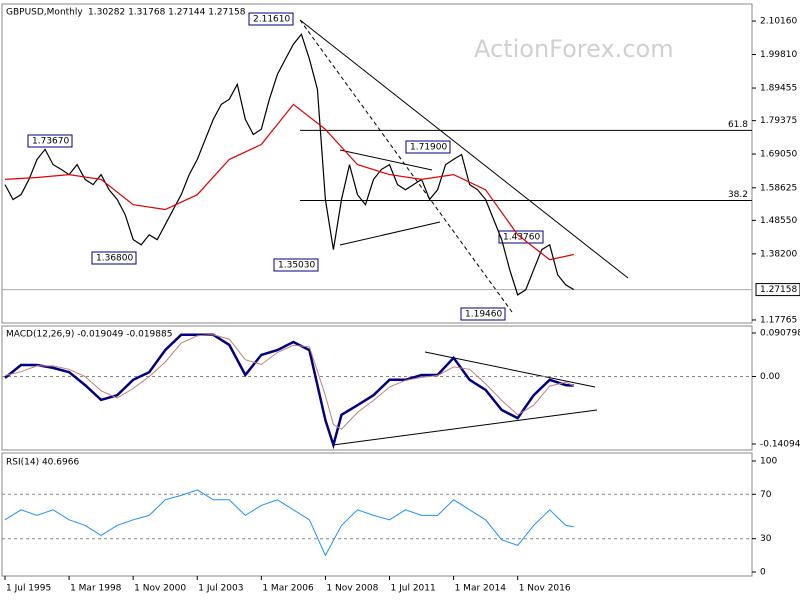 This screenshot has width=800, height=600. I want to click on last-price-box, so click(777, 290).